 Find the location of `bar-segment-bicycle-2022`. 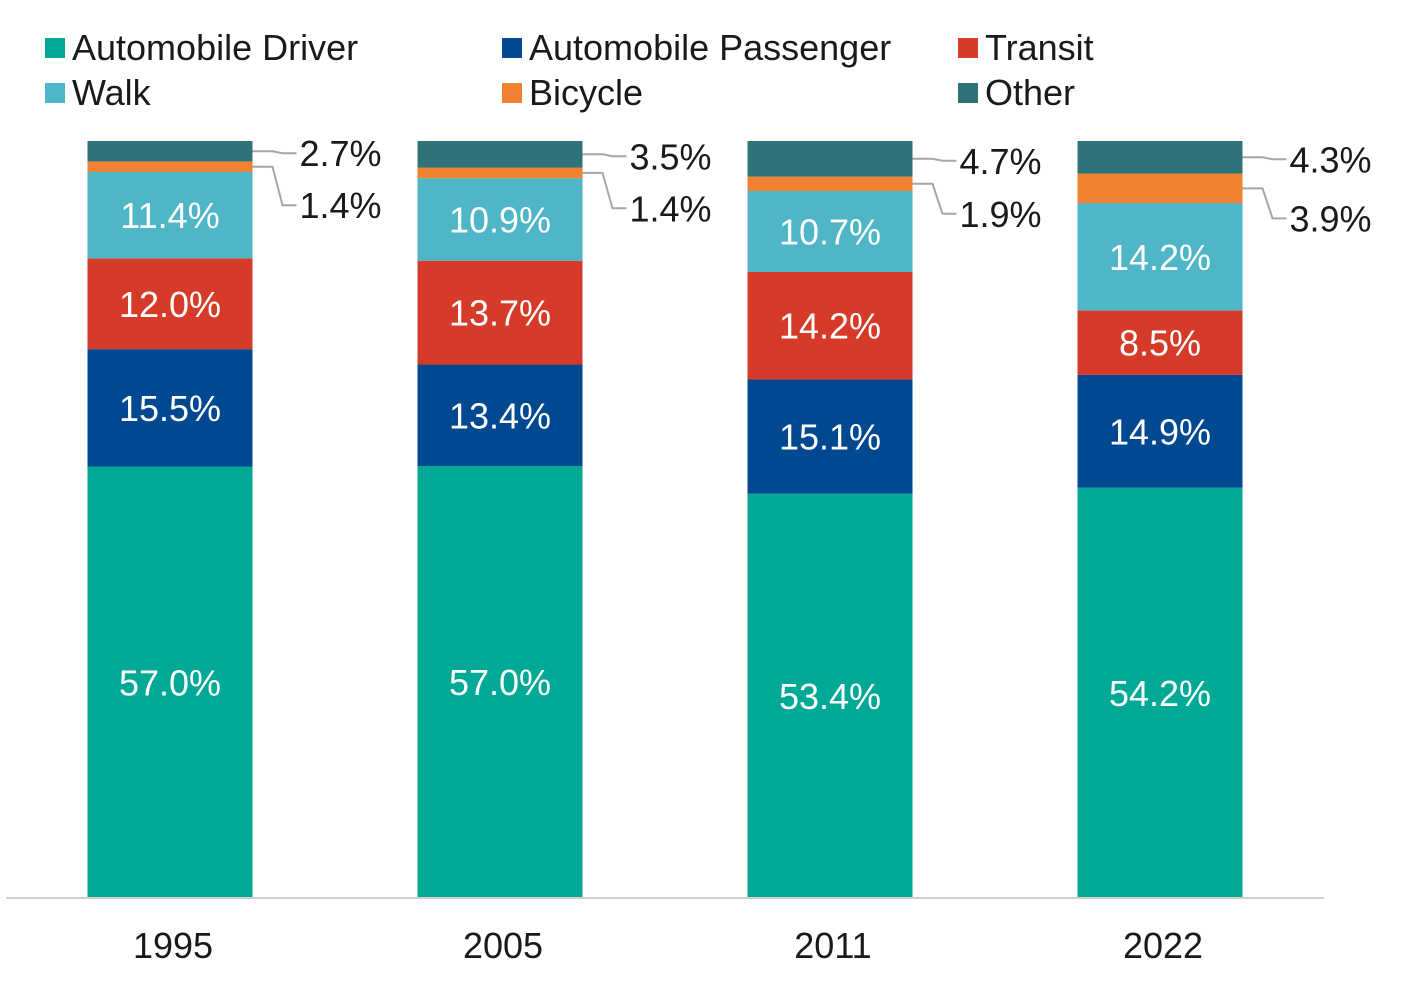

bar-segment-bicycle-2022 is located at coordinates (1160, 188).